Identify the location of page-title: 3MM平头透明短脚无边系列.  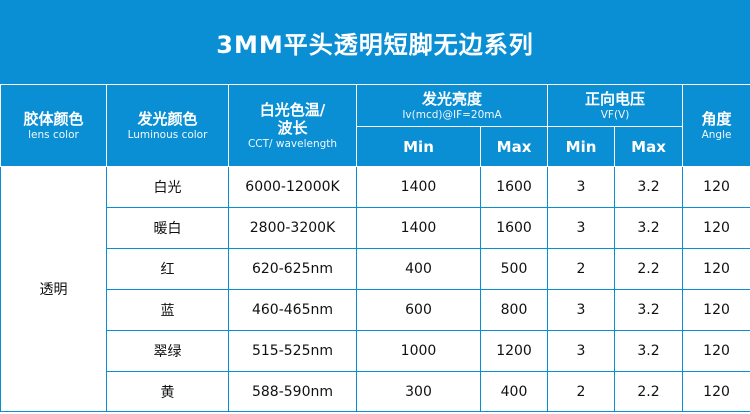
(375, 44).